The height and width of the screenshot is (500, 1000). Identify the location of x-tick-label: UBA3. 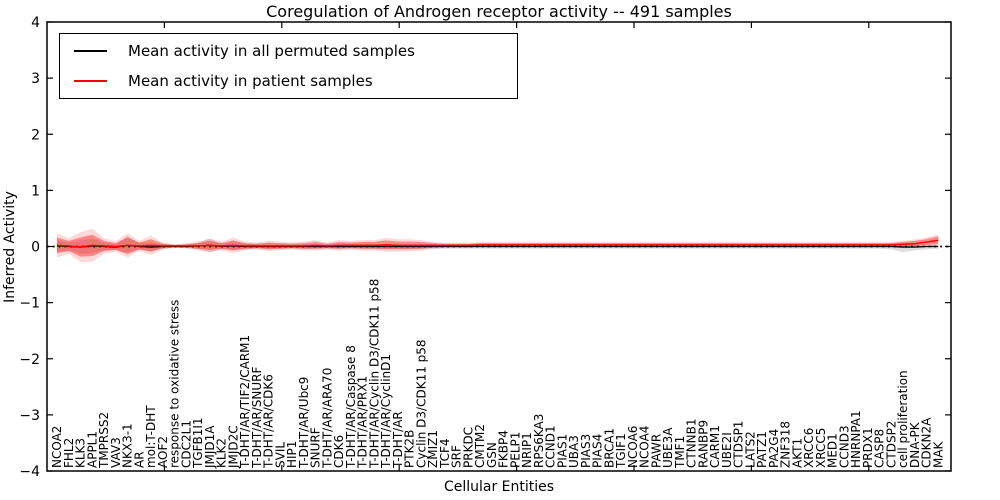
(574, 451).